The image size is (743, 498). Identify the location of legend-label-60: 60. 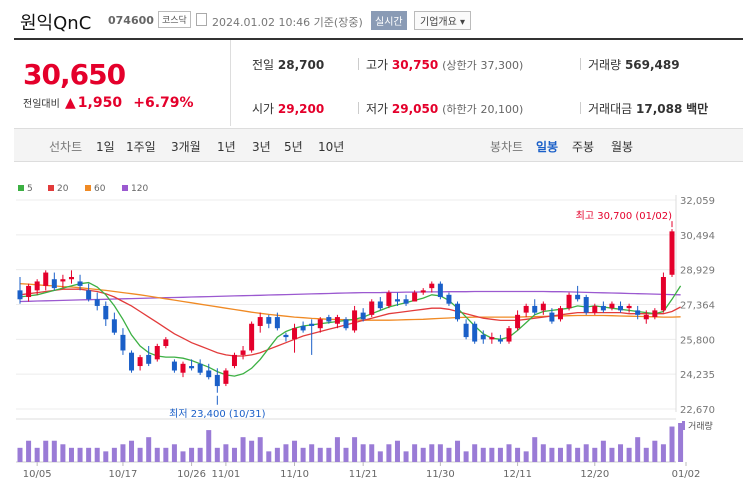
(100, 189).